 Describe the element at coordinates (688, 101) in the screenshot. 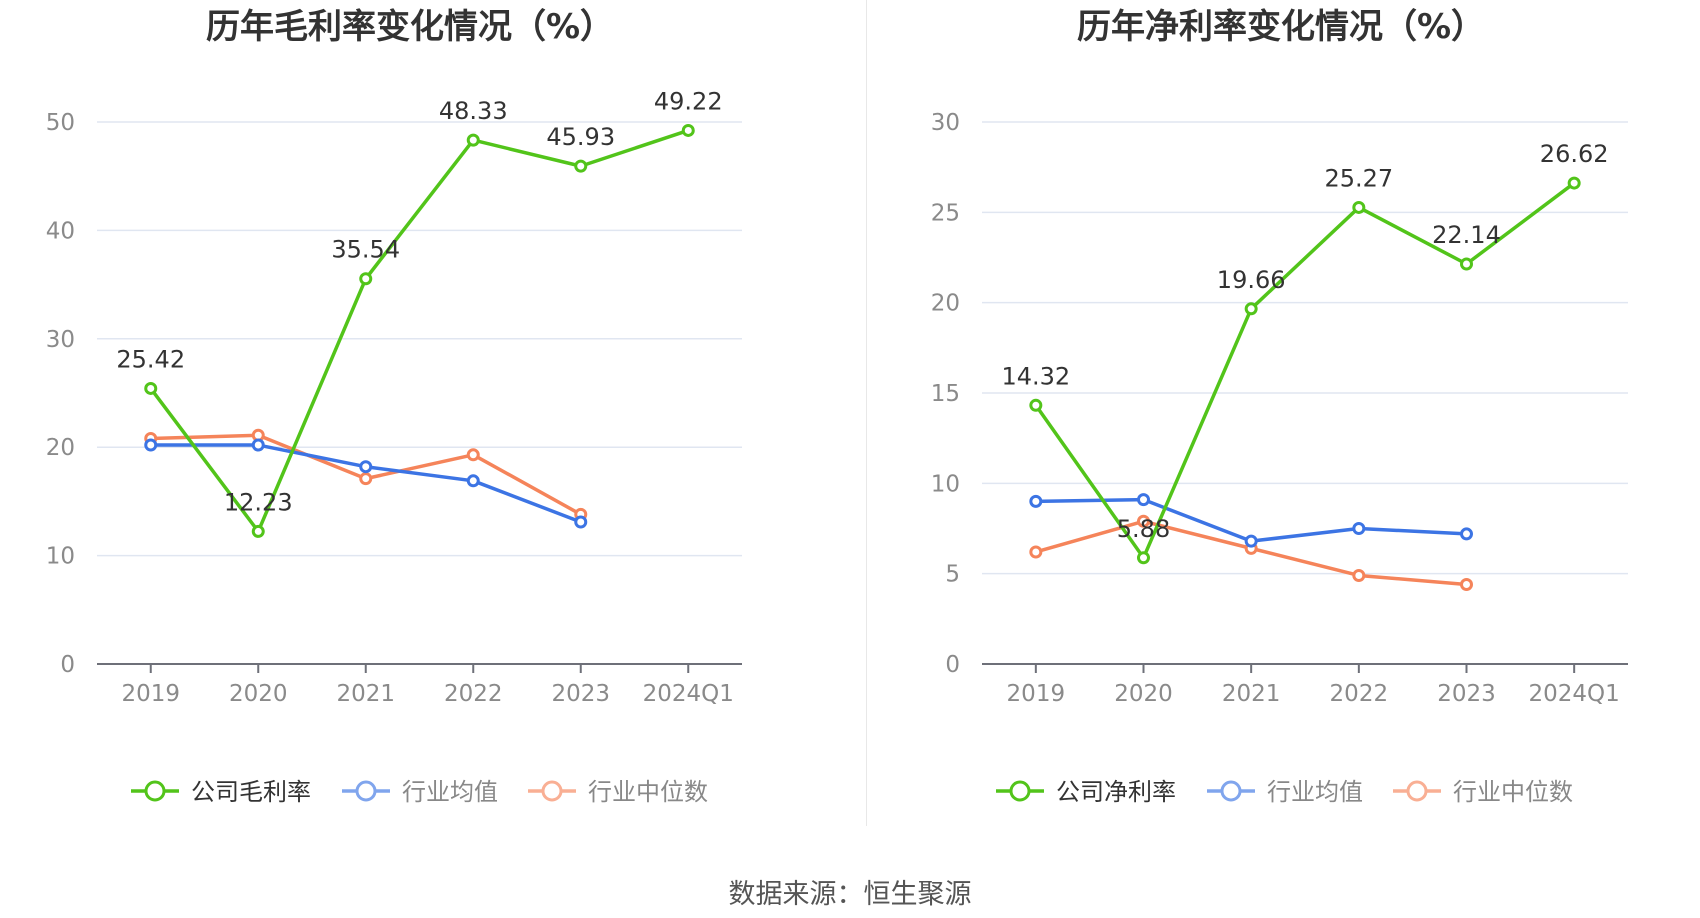

I see `data-label: 49.22` at that location.